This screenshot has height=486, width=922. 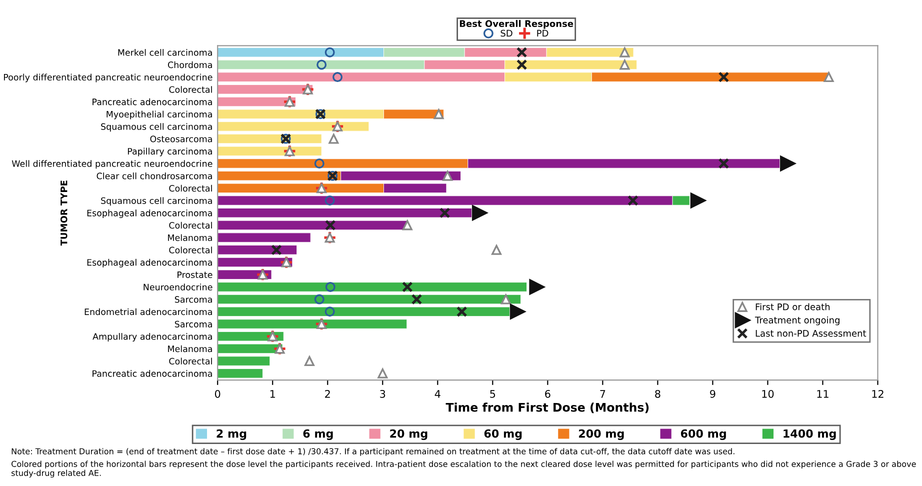 What do you see at coordinates (383, 394) in the screenshot?
I see `x-tick-label: 3` at bounding box center [383, 394].